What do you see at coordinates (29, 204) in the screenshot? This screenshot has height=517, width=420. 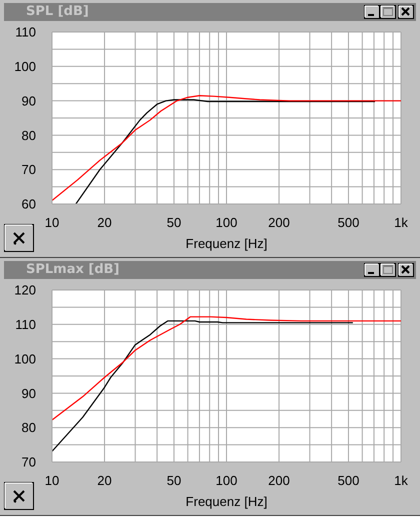 I see `y-tick-label: 60` at bounding box center [29, 204].